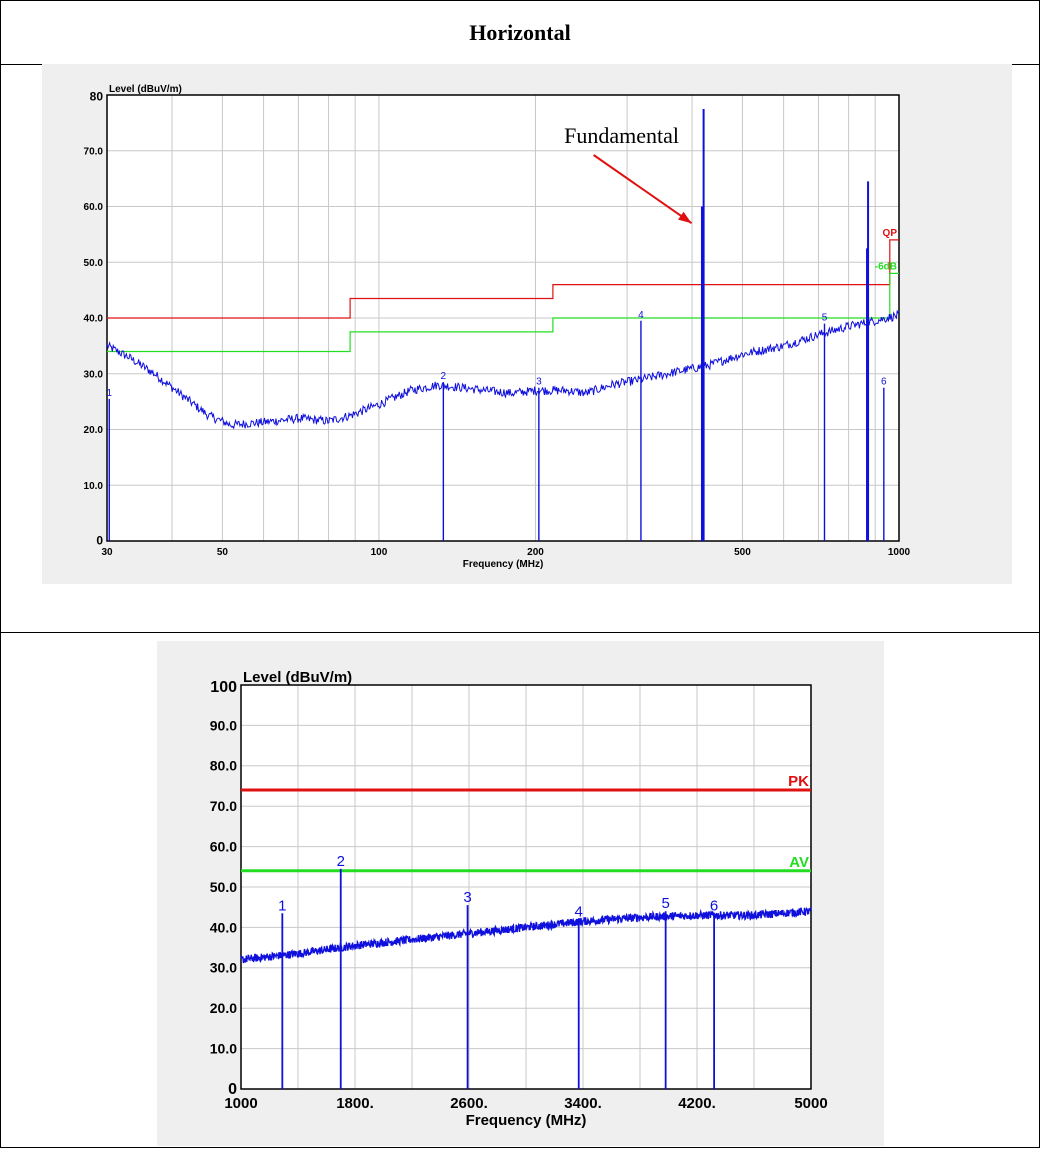  I want to click on x-tick-label: 5000, so click(810, 1103).